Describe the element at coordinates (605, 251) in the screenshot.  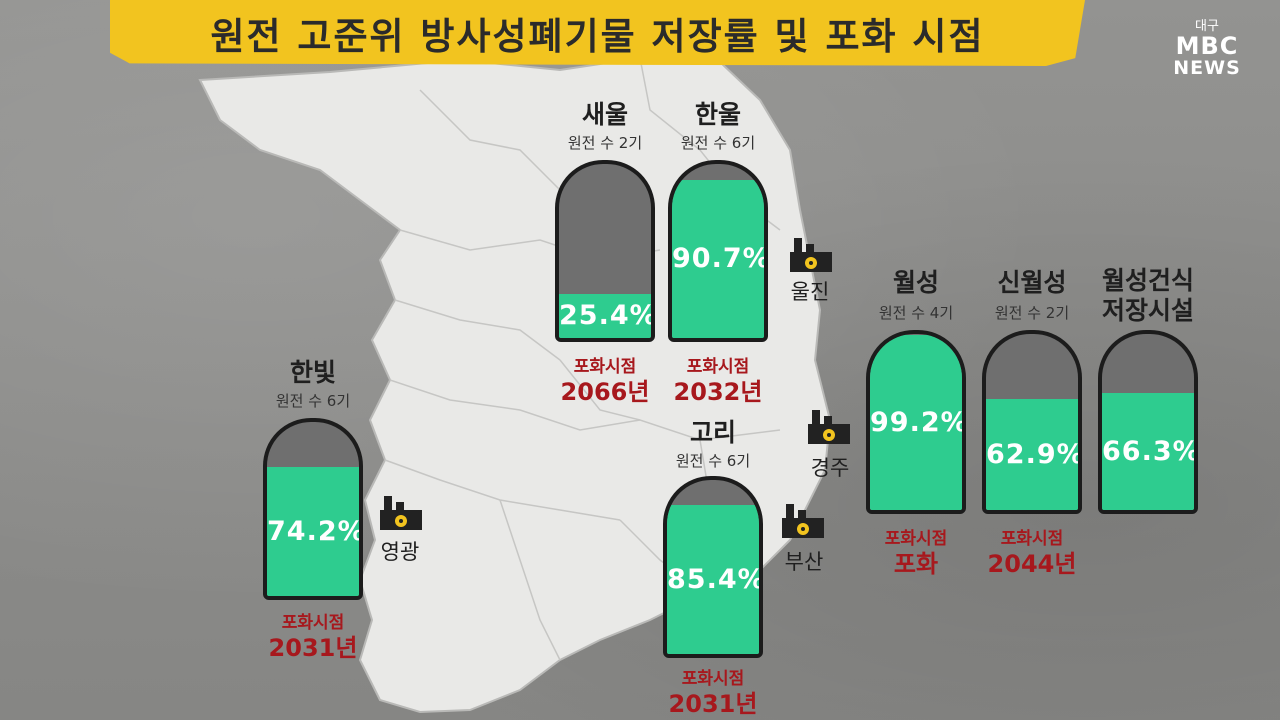
I see `tank-saeul: 25.4%` at that location.